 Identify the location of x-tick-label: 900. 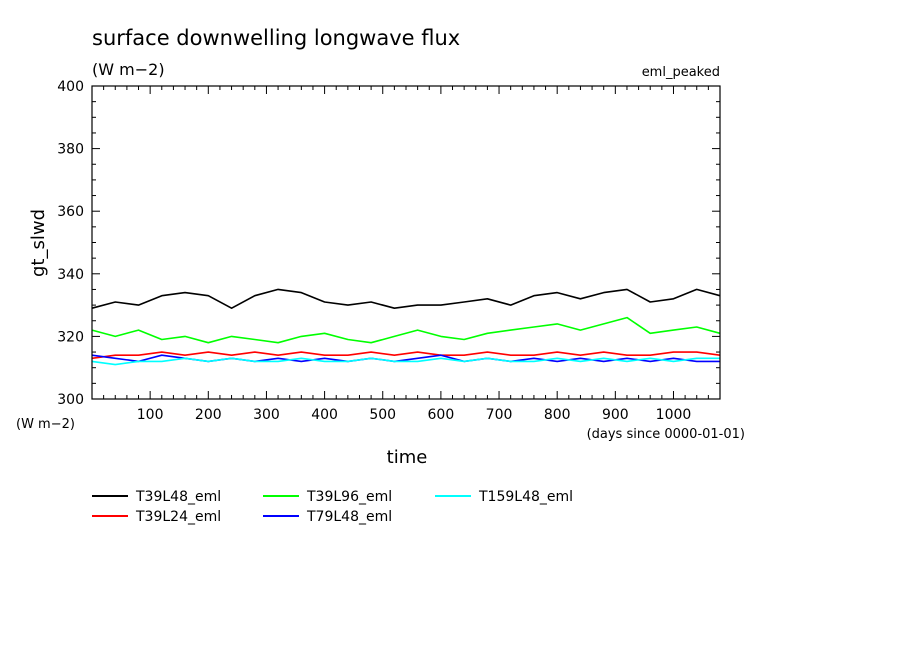
(615, 415).